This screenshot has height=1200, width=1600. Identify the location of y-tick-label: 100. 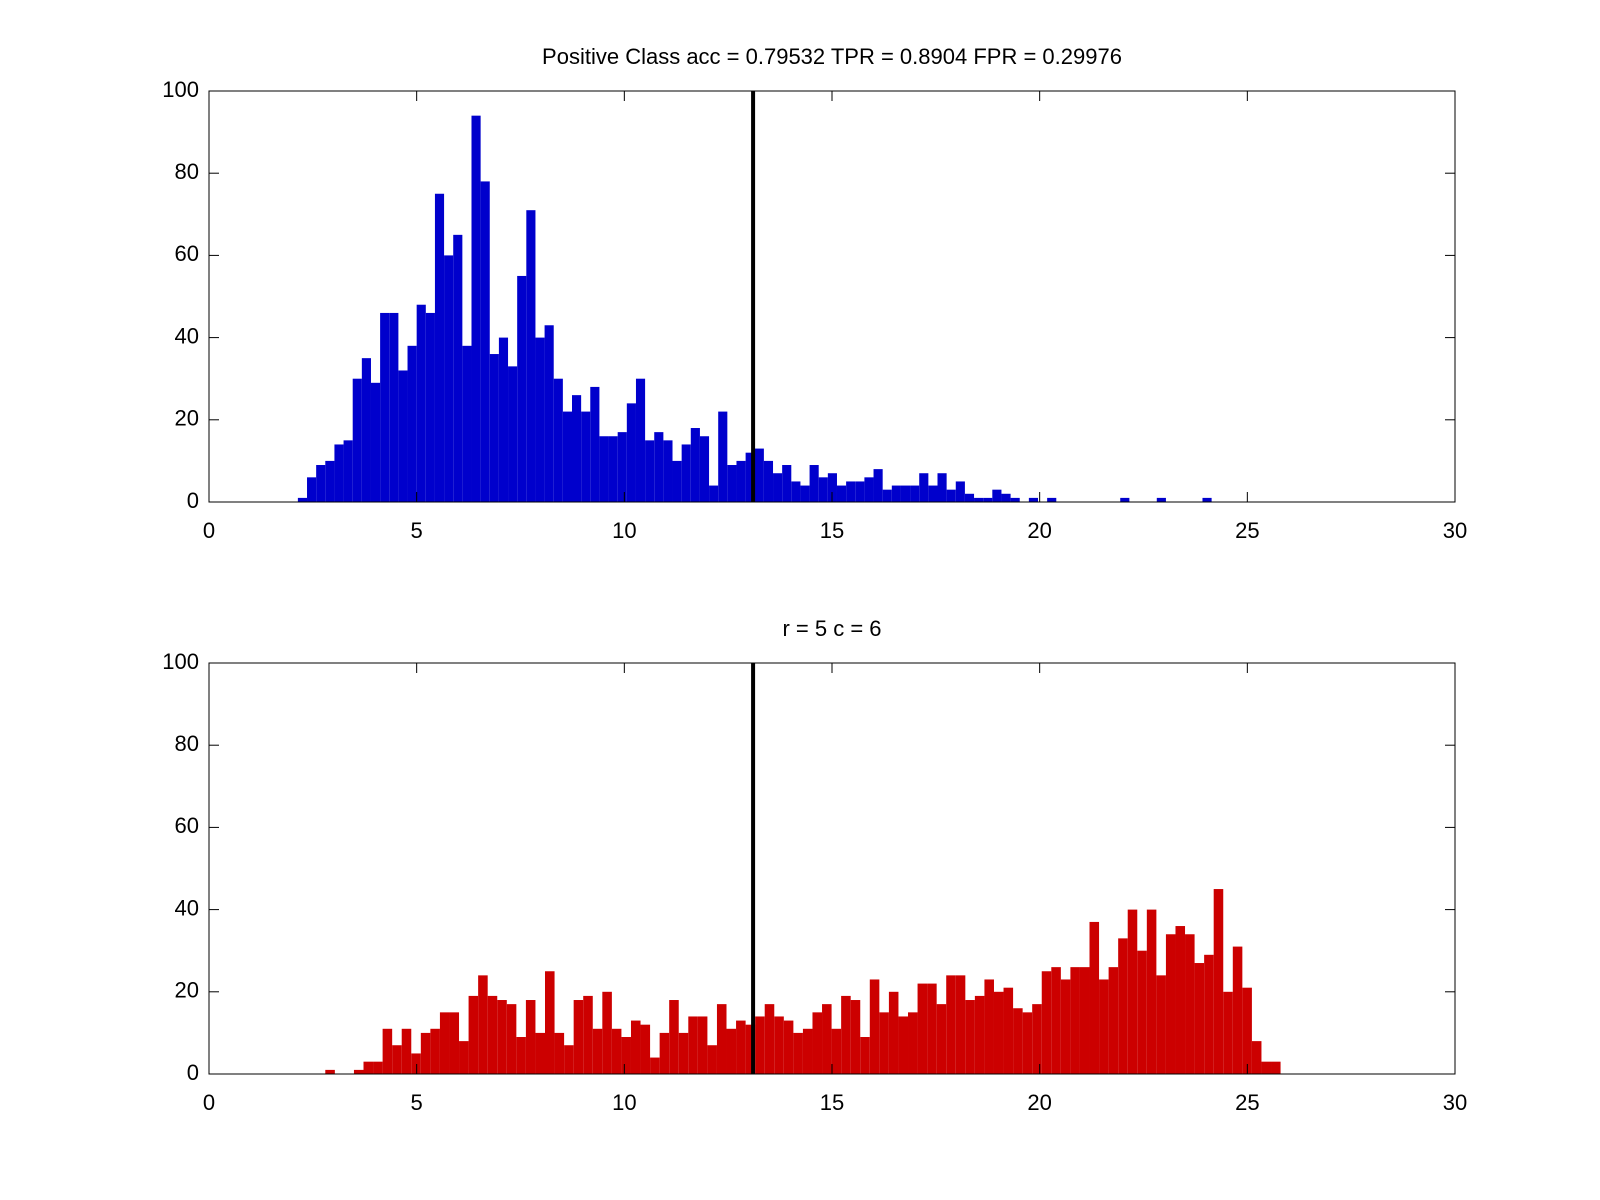
(180, 661).